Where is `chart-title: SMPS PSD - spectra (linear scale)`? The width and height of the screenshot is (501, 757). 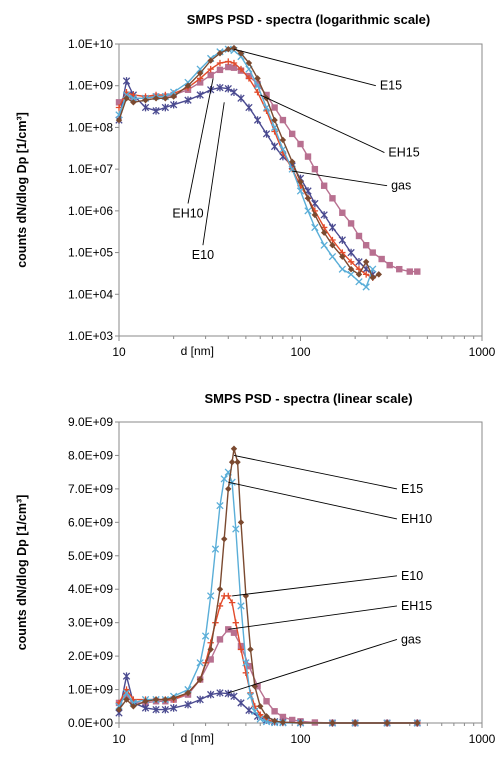
chart-title: SMPS PSD - spectra (linear scale) is located at coordinates (308, 398).